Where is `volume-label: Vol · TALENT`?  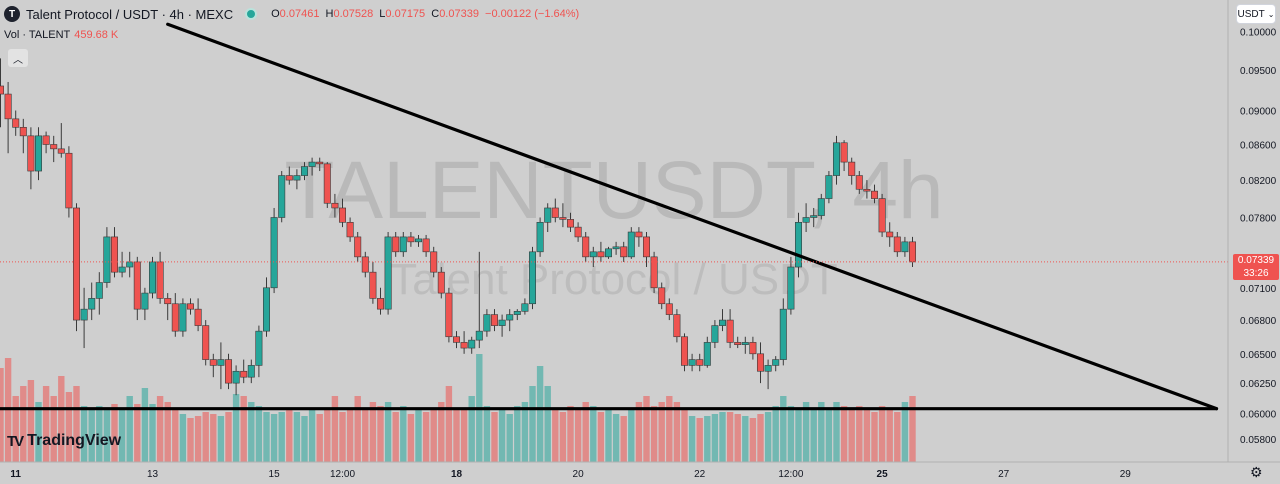
volume-label: Vol · TALENT is located at coordinates (37, 35).